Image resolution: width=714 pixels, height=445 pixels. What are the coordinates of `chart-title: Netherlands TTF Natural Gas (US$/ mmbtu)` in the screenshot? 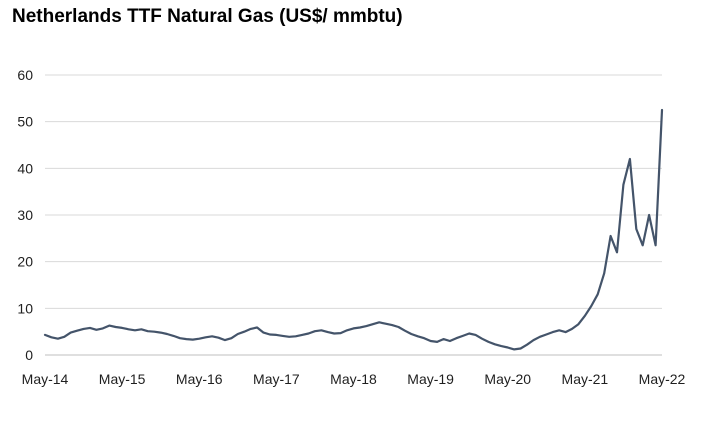 It's located at (207, 16).